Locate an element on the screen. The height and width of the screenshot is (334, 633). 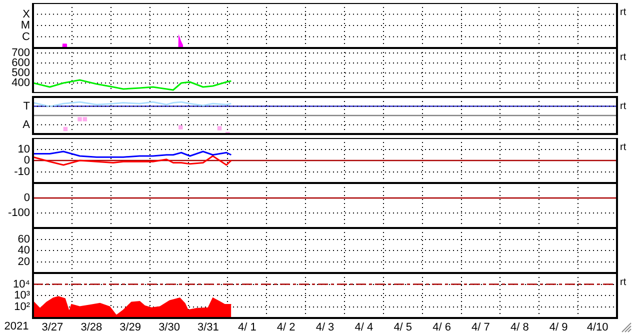
x-tick-label: 4/ 4 is located at coordinates (364, 328).